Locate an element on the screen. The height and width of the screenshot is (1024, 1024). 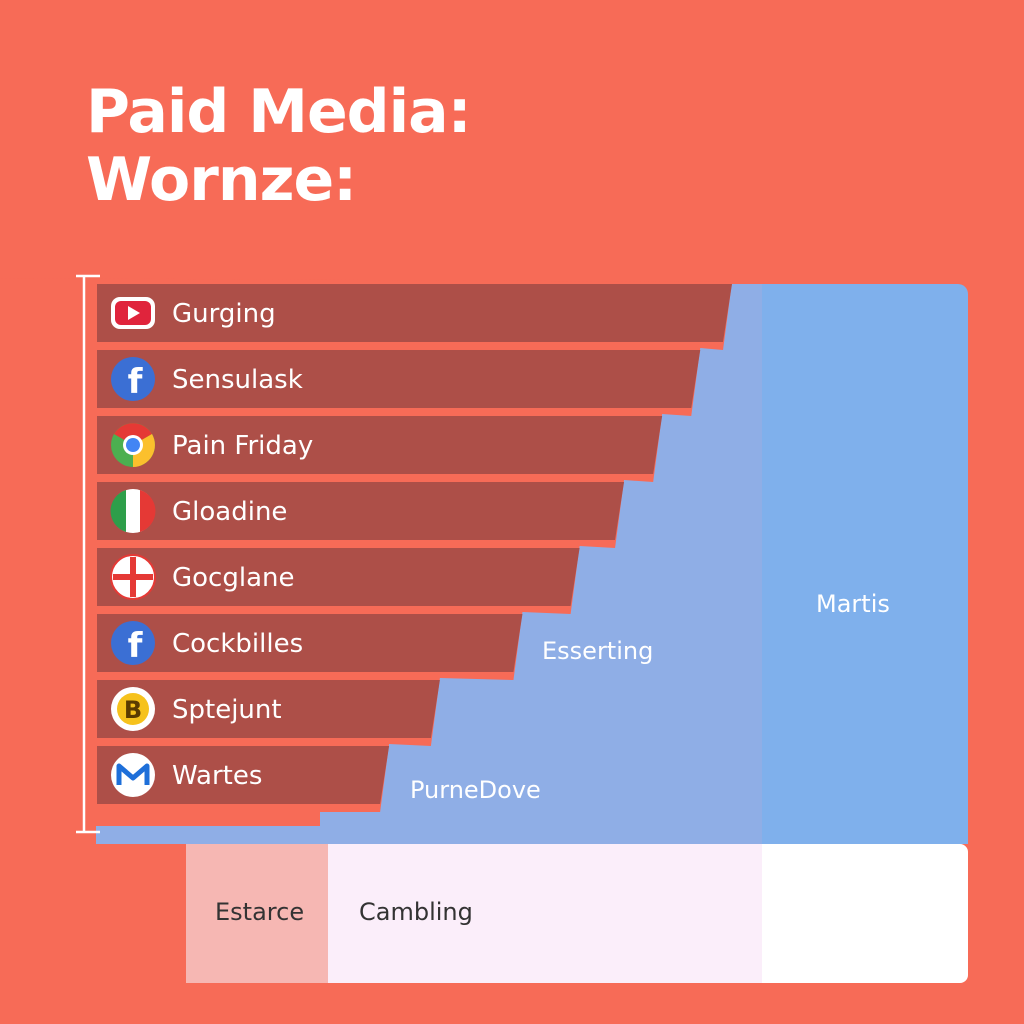
mail-icon is located at coordinates (133, 775).